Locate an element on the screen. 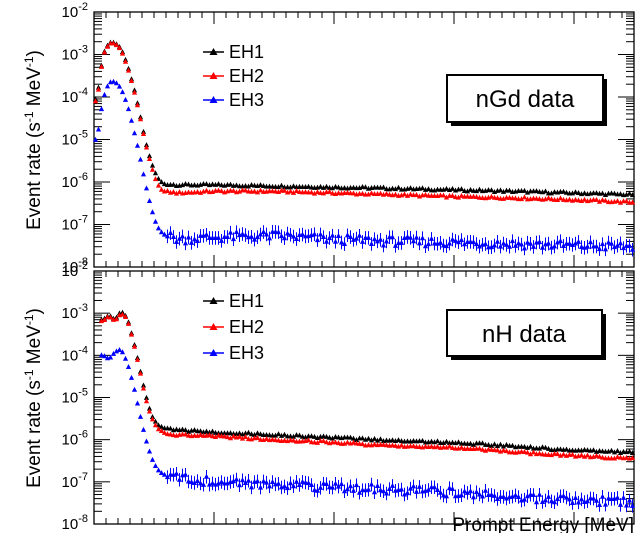 The width and height of the screenshot is (636, 533). x-axis-title: Prompt Energy [MeV] is located at coordinates (543, 524).